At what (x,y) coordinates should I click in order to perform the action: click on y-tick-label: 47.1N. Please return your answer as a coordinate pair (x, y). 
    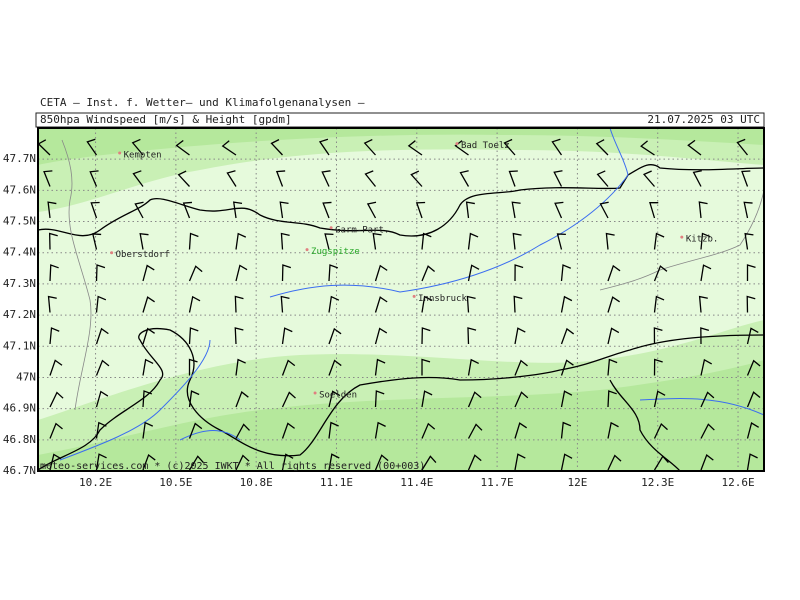
    Looking at the image, I should click on (19, 345).